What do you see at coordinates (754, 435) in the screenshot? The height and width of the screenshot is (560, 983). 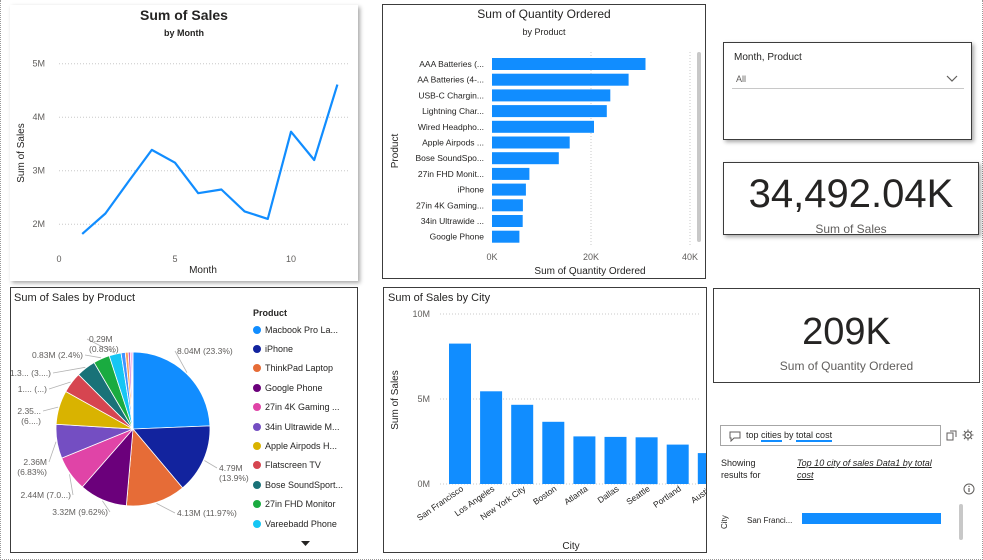 I see `qna-query-pre: top` at bounding box center [754, 435].